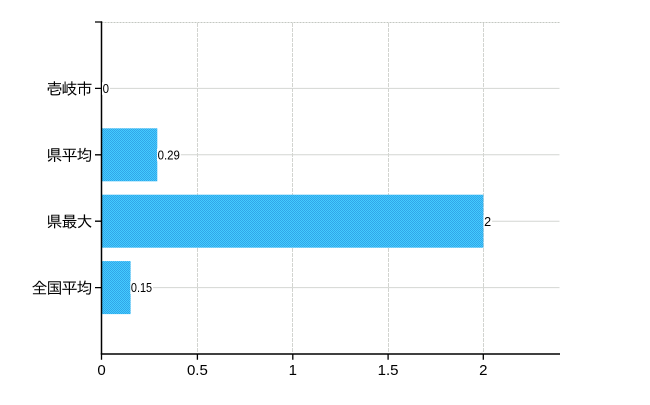 The width and height of the screenshot is (650, 405). Describe the element at coordinates (388, 370) in the screenshot. I see `svg-text: 1.5` at that location.